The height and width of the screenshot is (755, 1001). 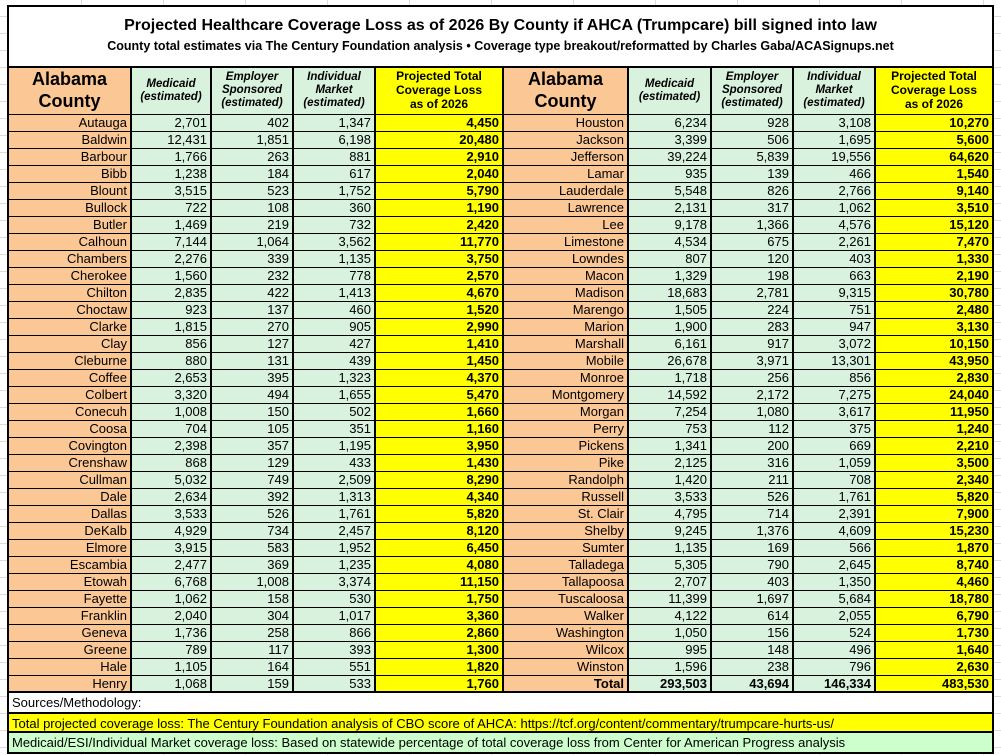 I want to click on individual-cell: 403, so click(x=834, y=258).